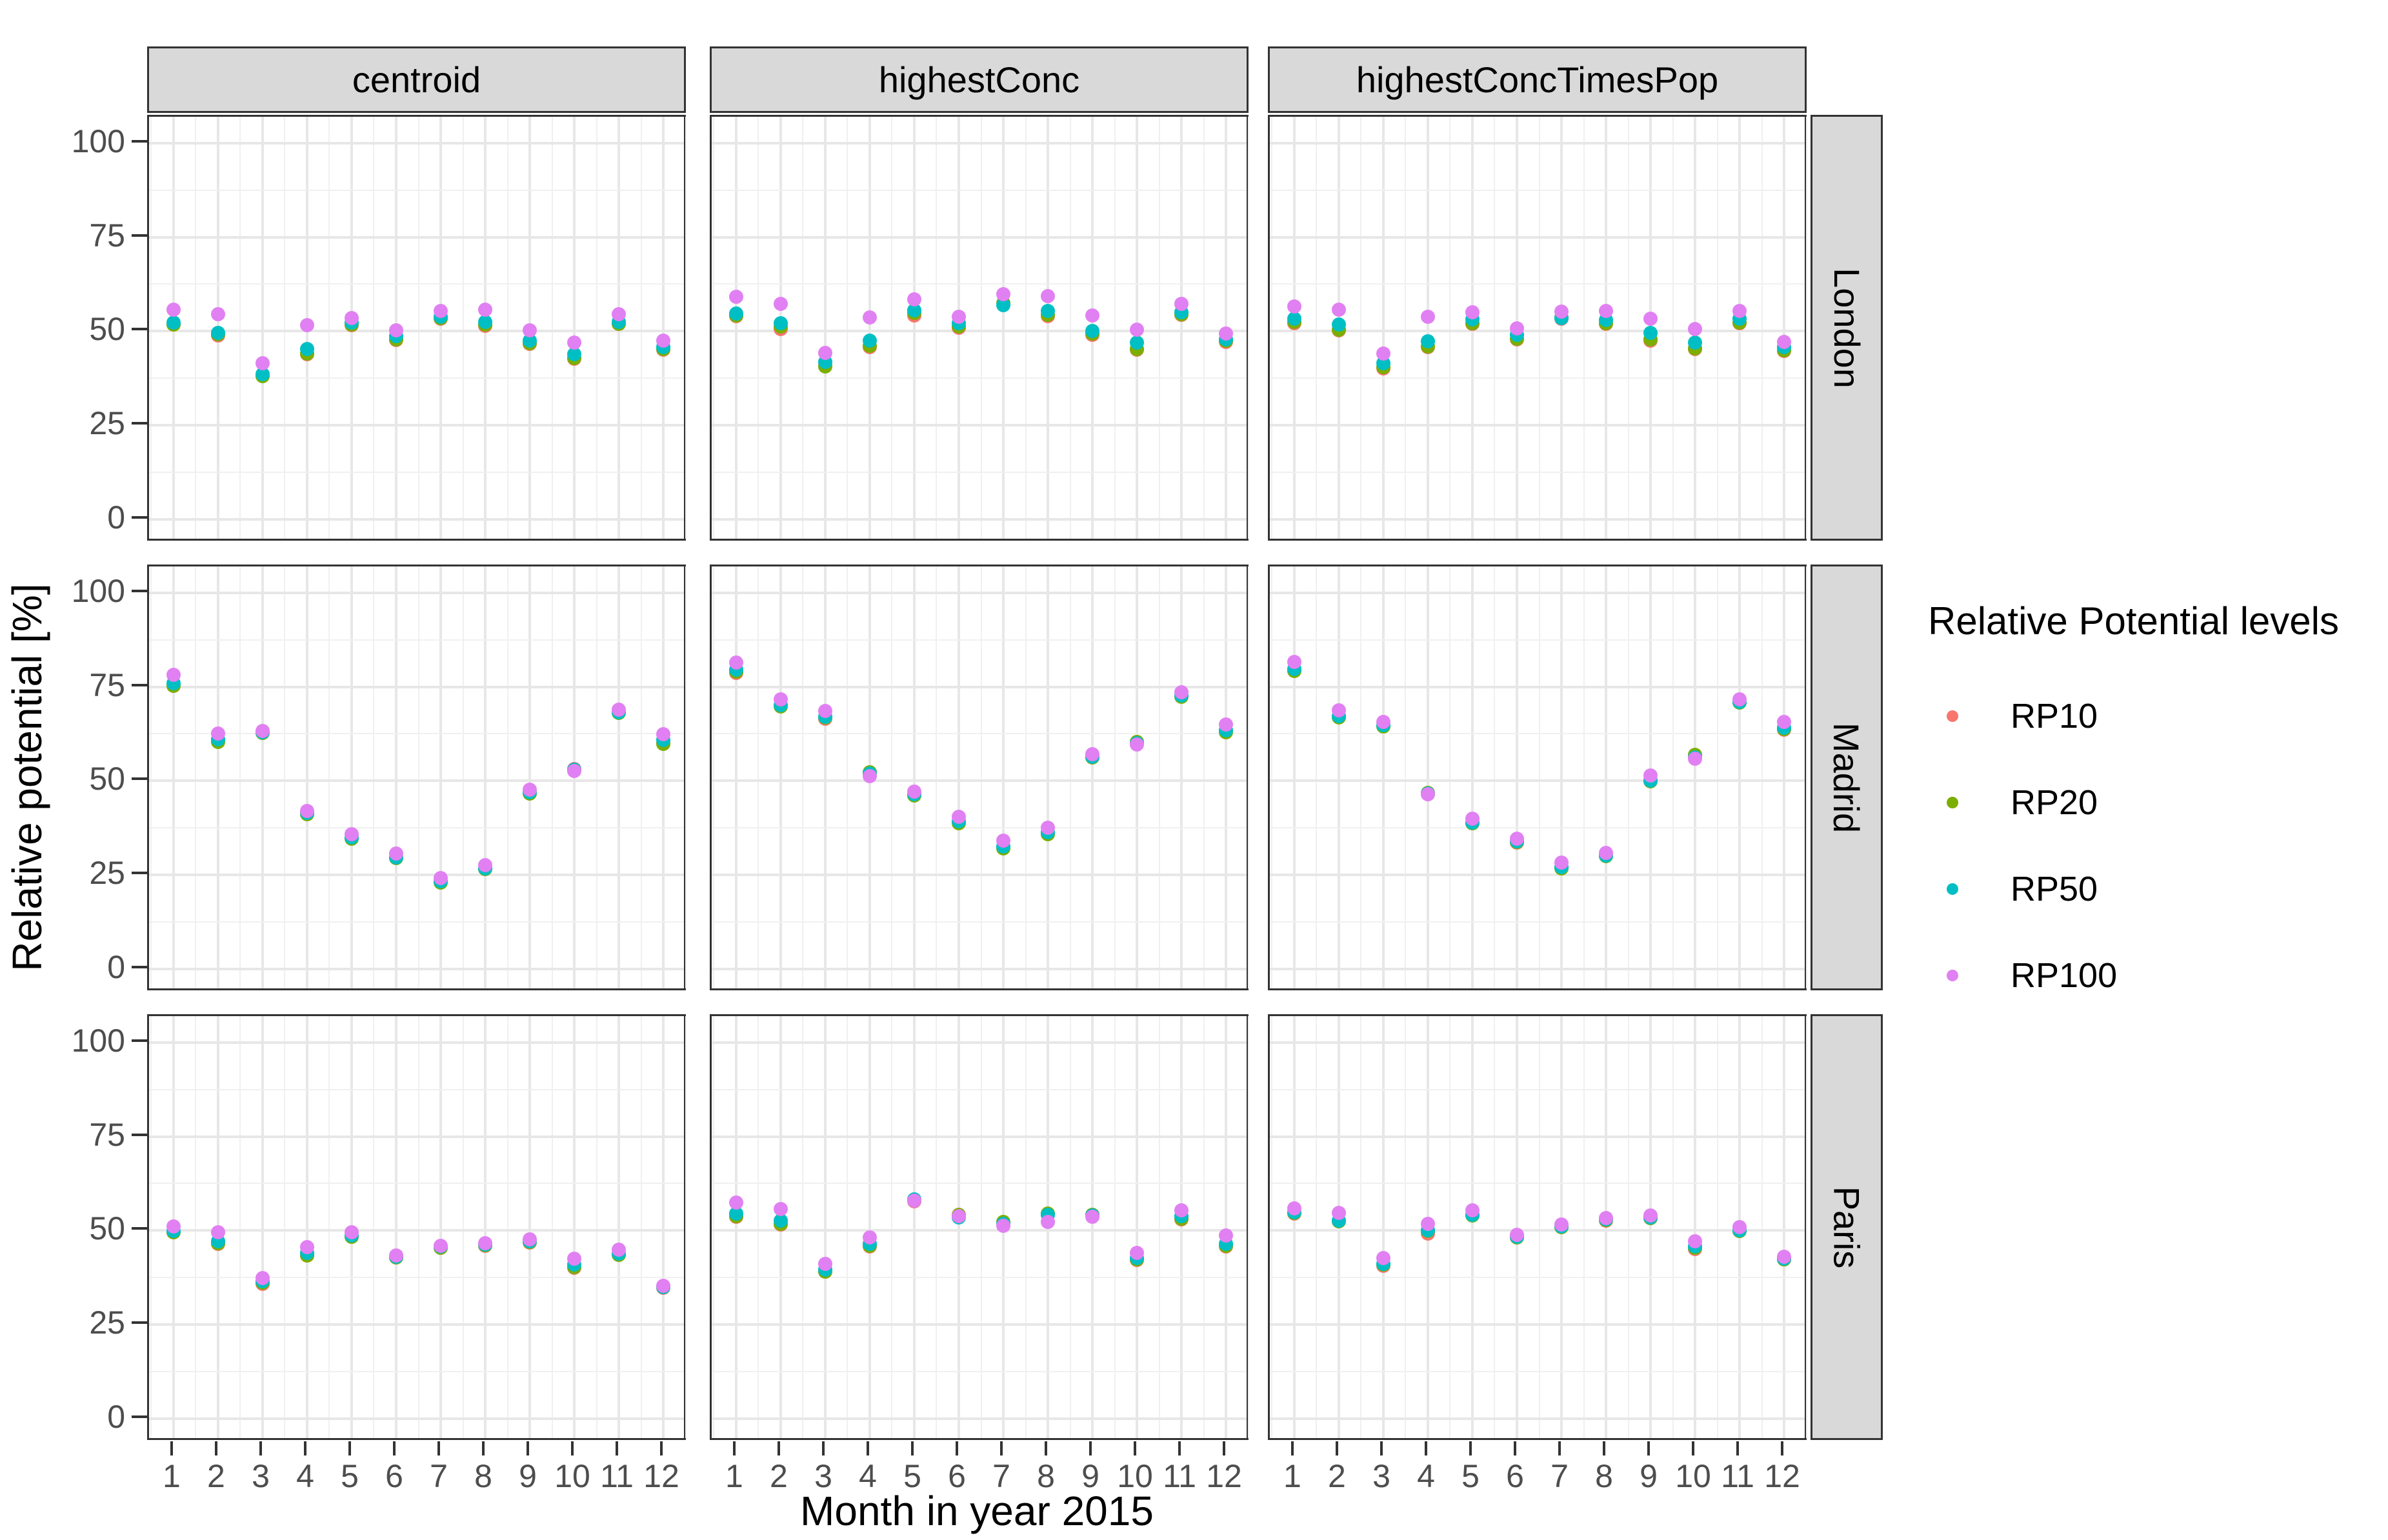 This screenshot has height=1540, width=2388. What do you see at coordinates (1537, 1227) in the screenshot?
I see `panel-Paris-highestConcTimesPop` at bounding box center [1537, 1227].